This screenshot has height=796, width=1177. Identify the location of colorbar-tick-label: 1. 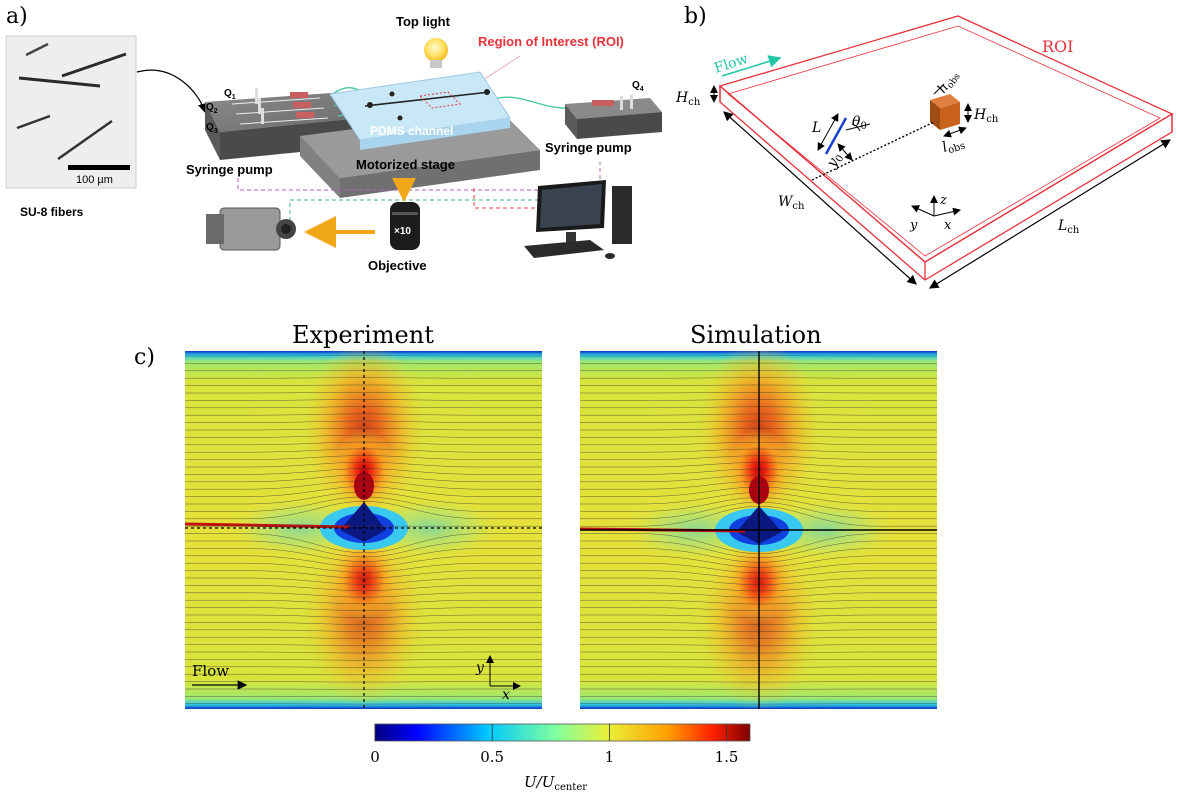
(610, 757).